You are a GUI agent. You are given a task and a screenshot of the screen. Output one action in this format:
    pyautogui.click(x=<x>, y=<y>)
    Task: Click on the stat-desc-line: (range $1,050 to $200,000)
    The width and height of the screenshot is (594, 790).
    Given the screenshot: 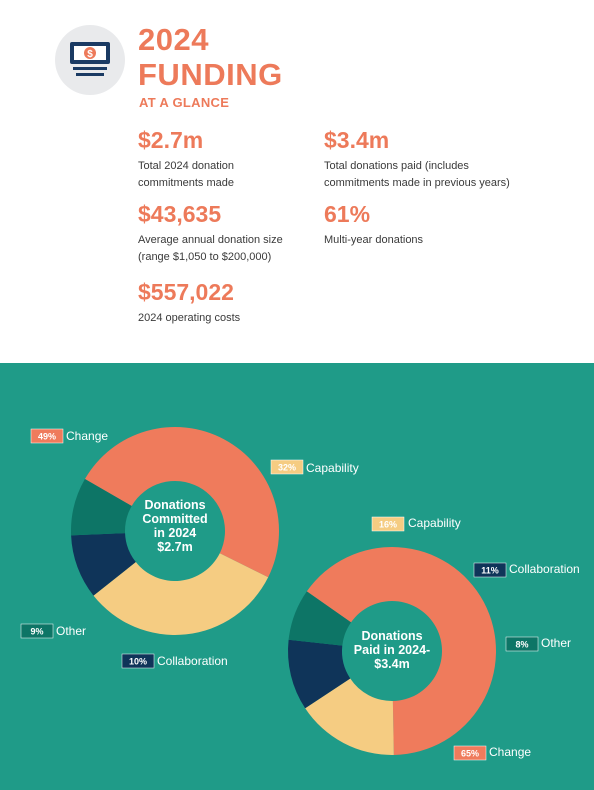 What is the action you would take?
    pyautogui.click(x=205, y=257)
    